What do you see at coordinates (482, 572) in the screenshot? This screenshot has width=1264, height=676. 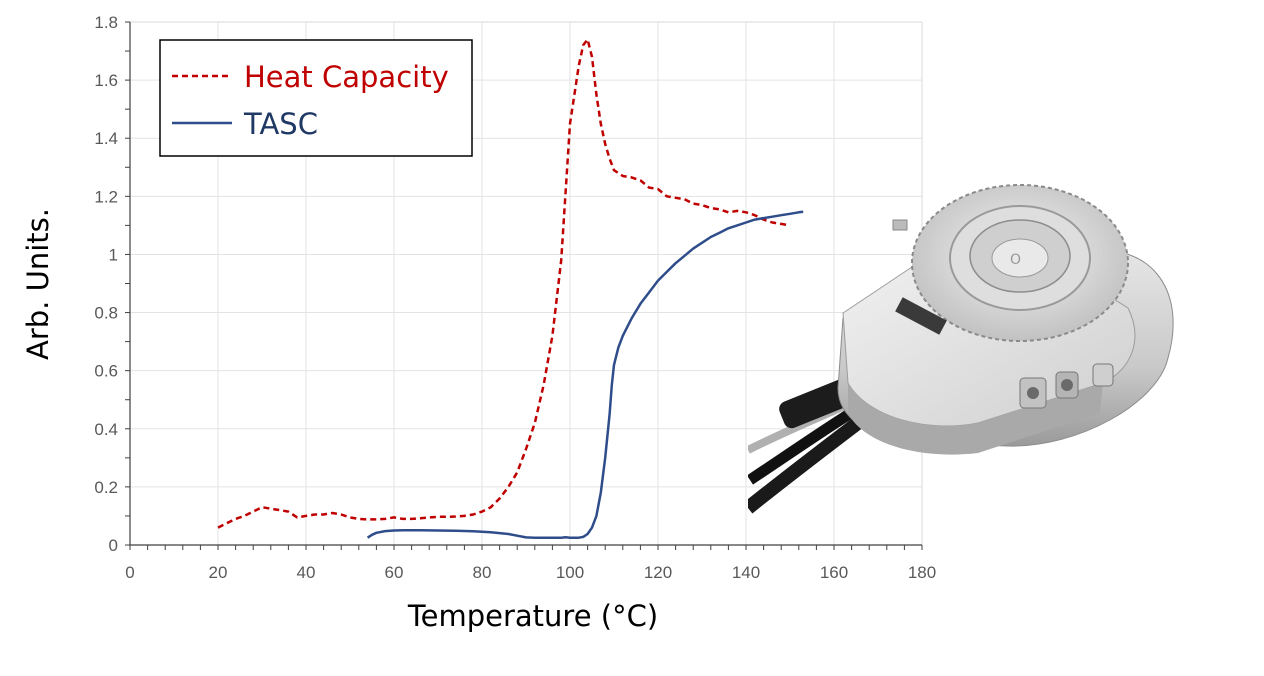 I see `x-tick-label: 80` at bounding box center [482, 572].